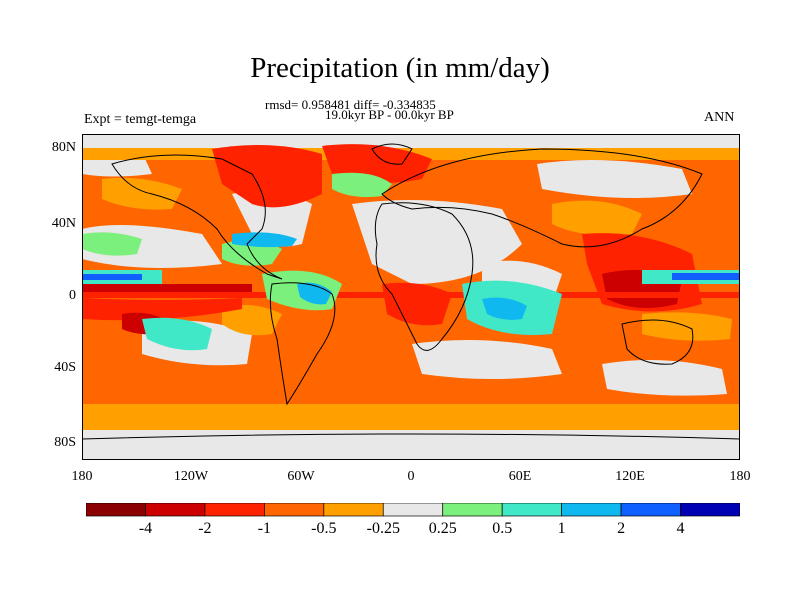  What do you see at coordinates (561, 528) in the screenshot?
I see `colorbar-label: 1` at bounding box center [561, 528].